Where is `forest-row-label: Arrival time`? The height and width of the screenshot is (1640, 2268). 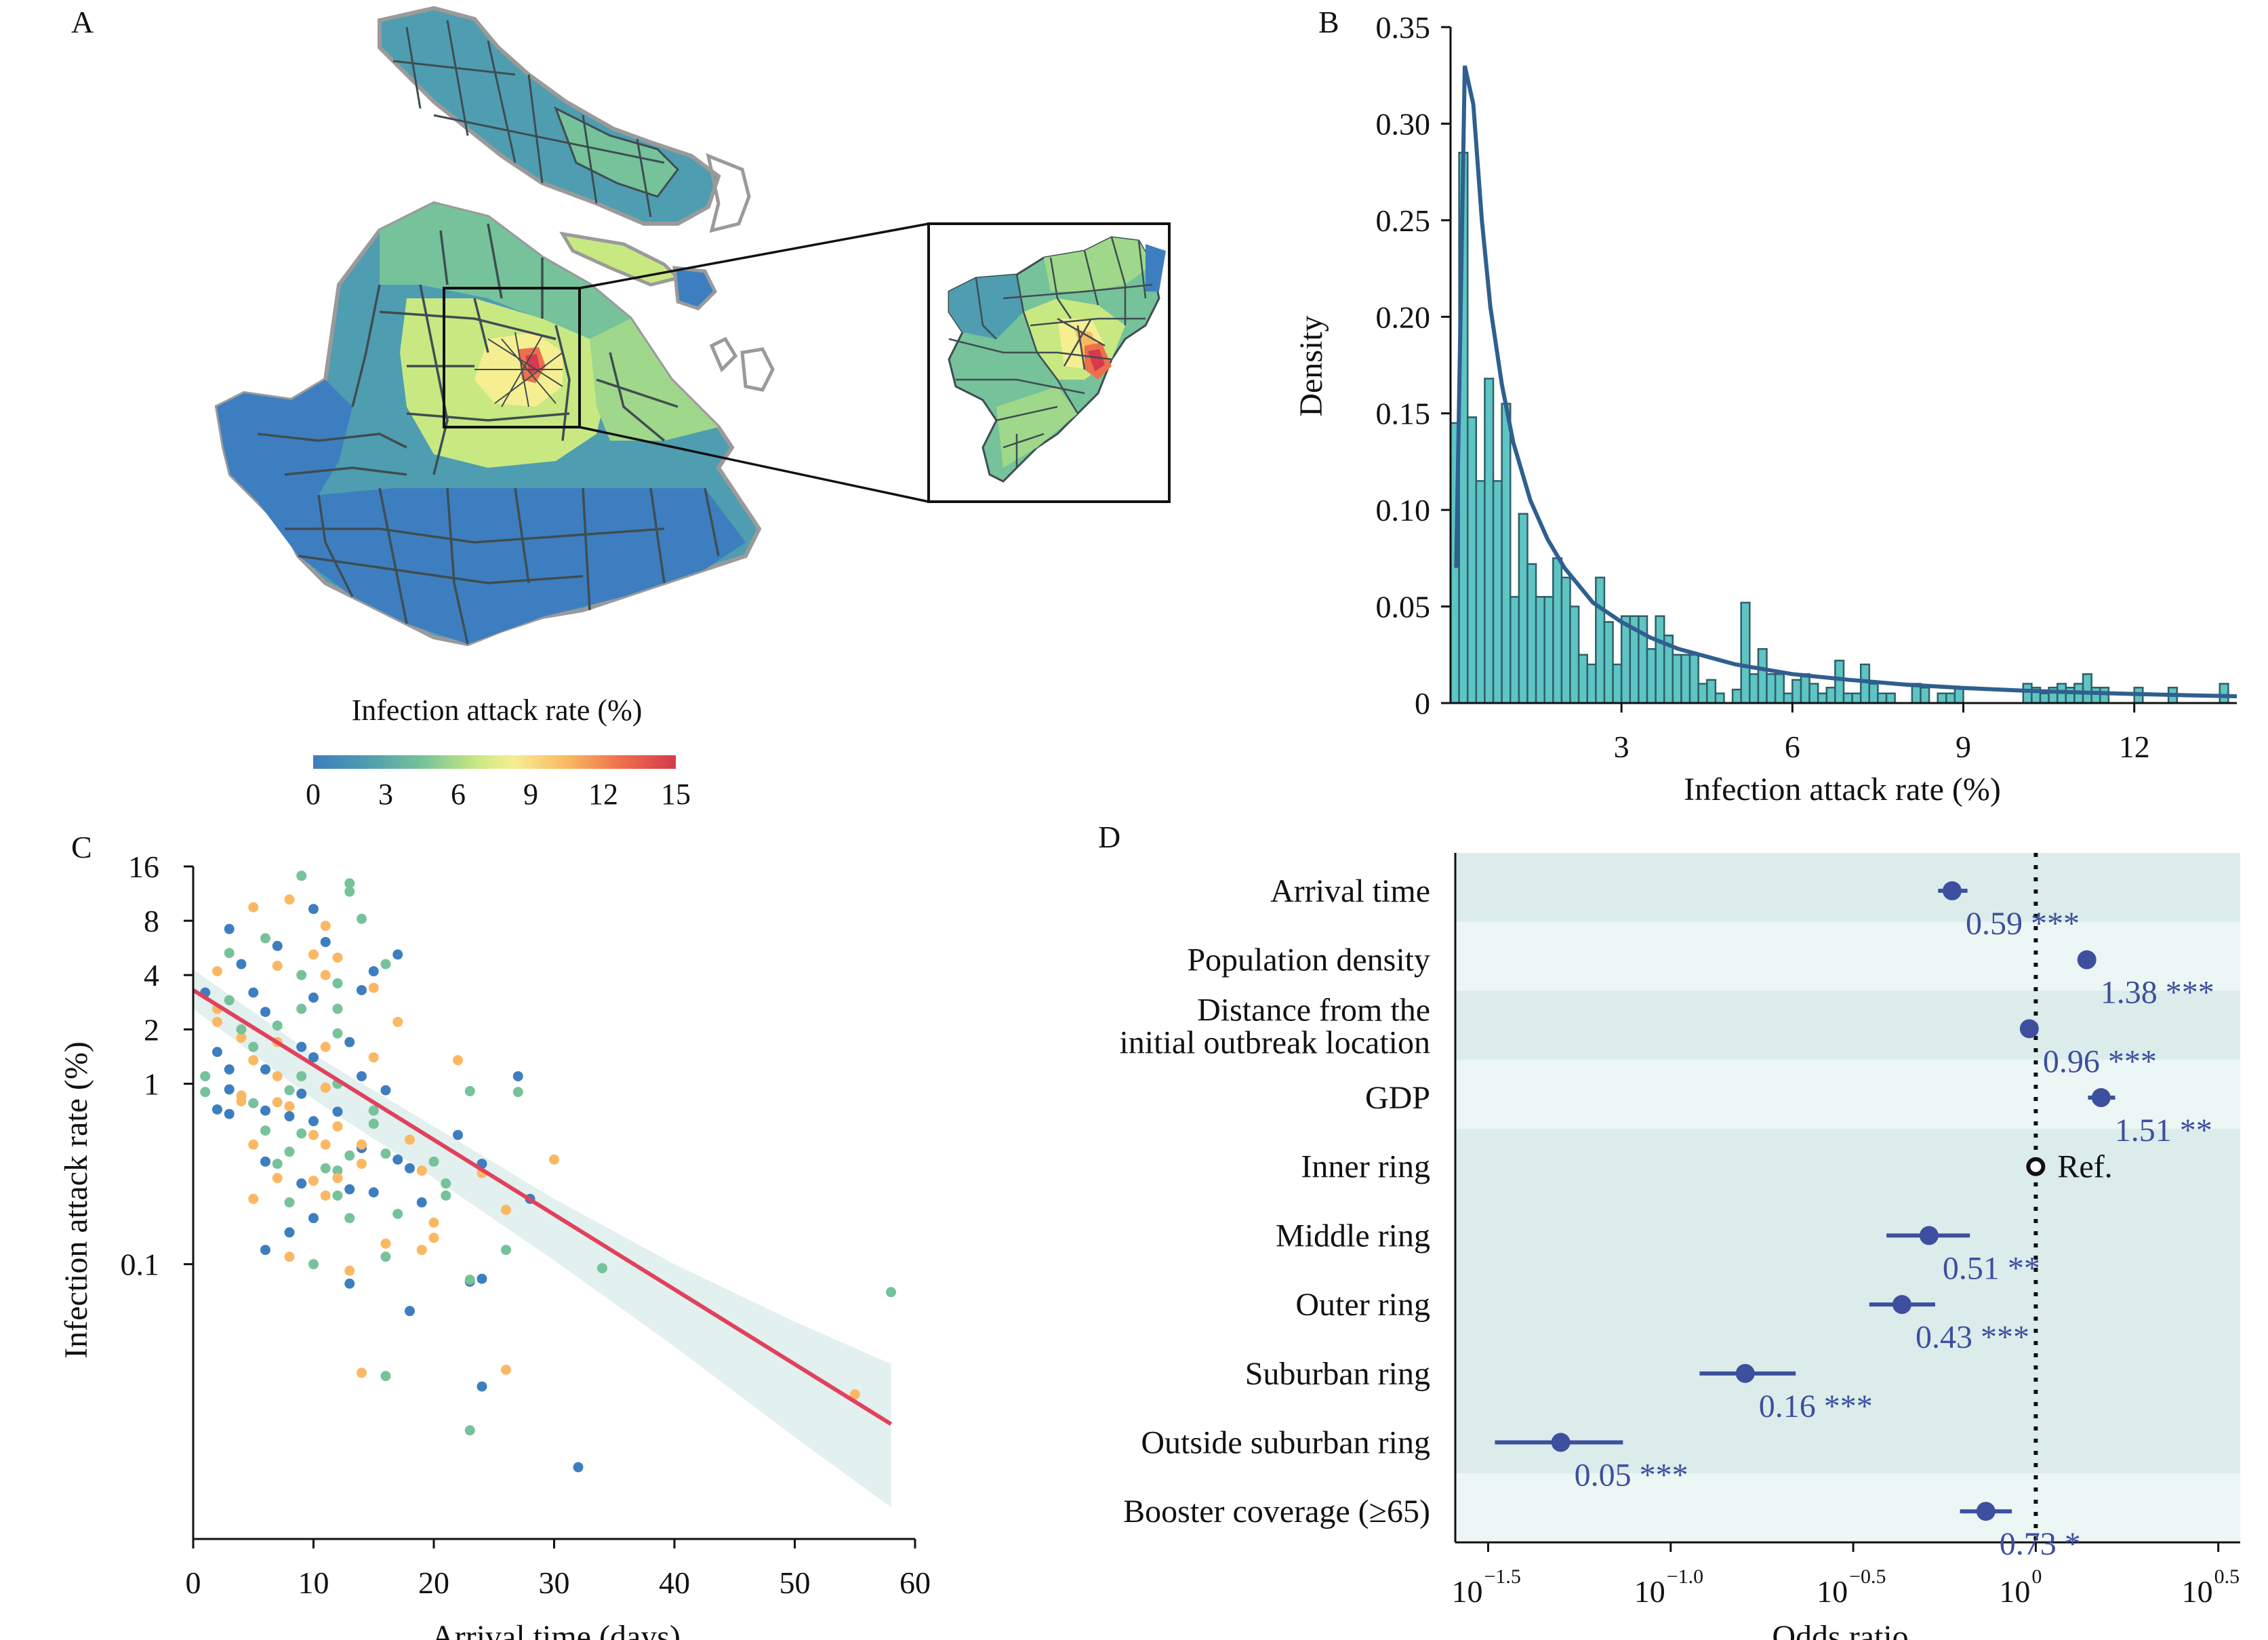 forest-row-label: Arrival time is located at coordinates (1350, 891).